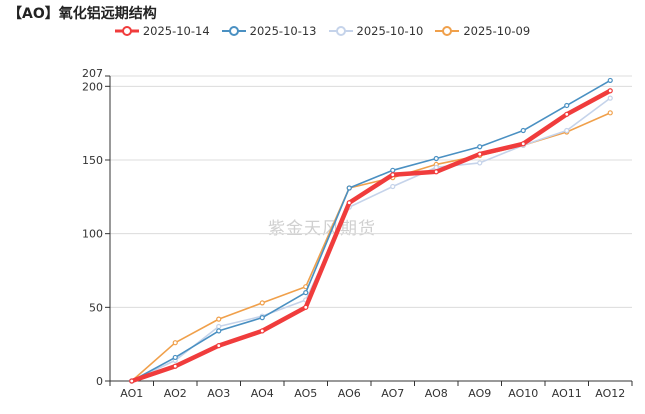 The height and width of the screenshot is (414, 645). I want to click on x-tick-label: AO6, so click(349, 393).